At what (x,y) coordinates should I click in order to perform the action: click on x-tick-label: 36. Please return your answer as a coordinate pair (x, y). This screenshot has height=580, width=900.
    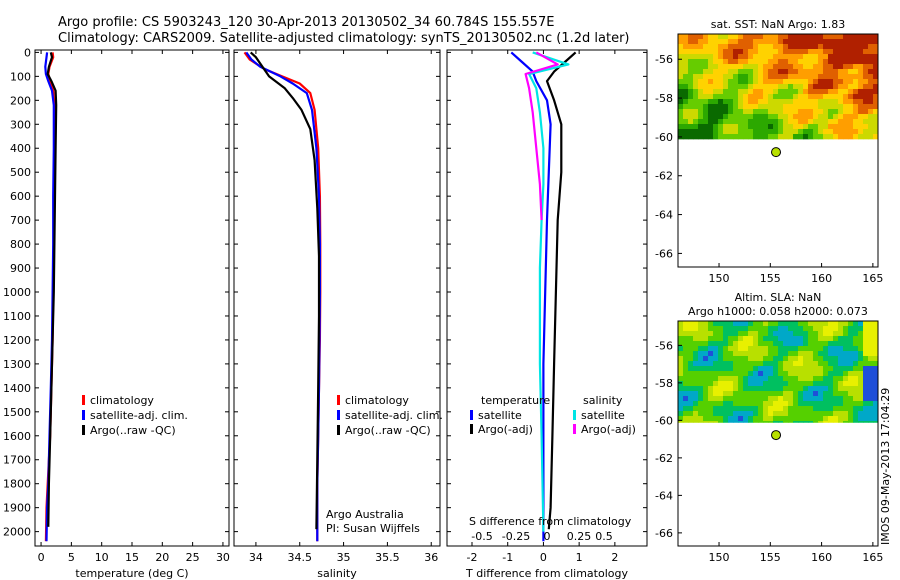
    Looking at the image, I should click on (431, 557).